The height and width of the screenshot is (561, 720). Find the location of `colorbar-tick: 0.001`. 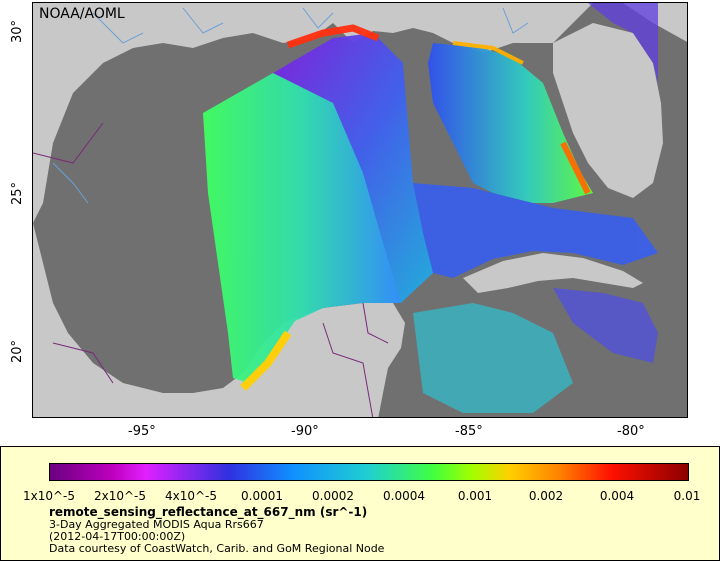

colorbar-tick: 0.001 is located at coordinates (475, 496).